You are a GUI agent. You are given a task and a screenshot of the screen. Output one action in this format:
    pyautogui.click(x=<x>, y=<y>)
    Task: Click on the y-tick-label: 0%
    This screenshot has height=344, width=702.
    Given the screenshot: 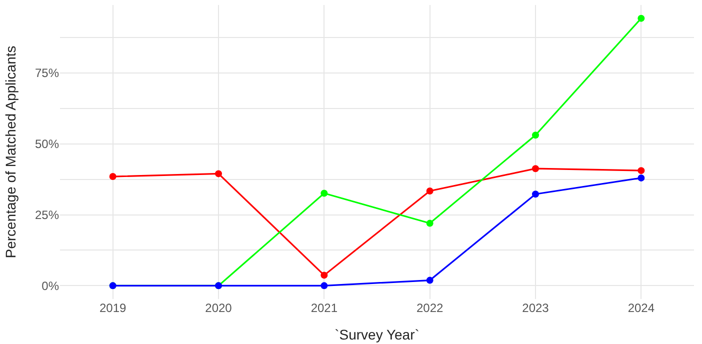 What is the action you would take?
    pyautogui.click(x=51, y=285)
    